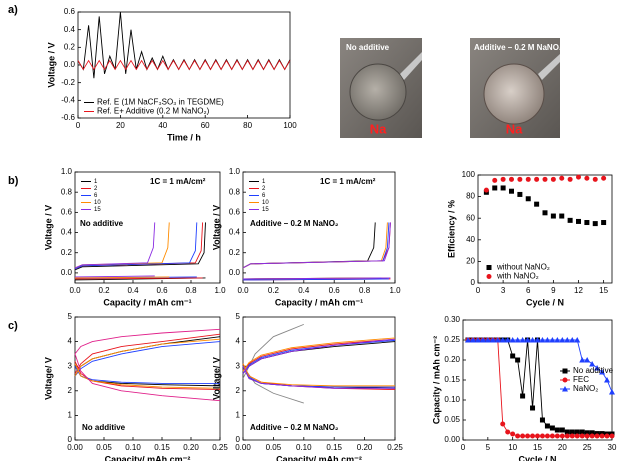 This screenshot has height=461, width=629. I want to click on x-tick-label: 9, so click(553, 290).